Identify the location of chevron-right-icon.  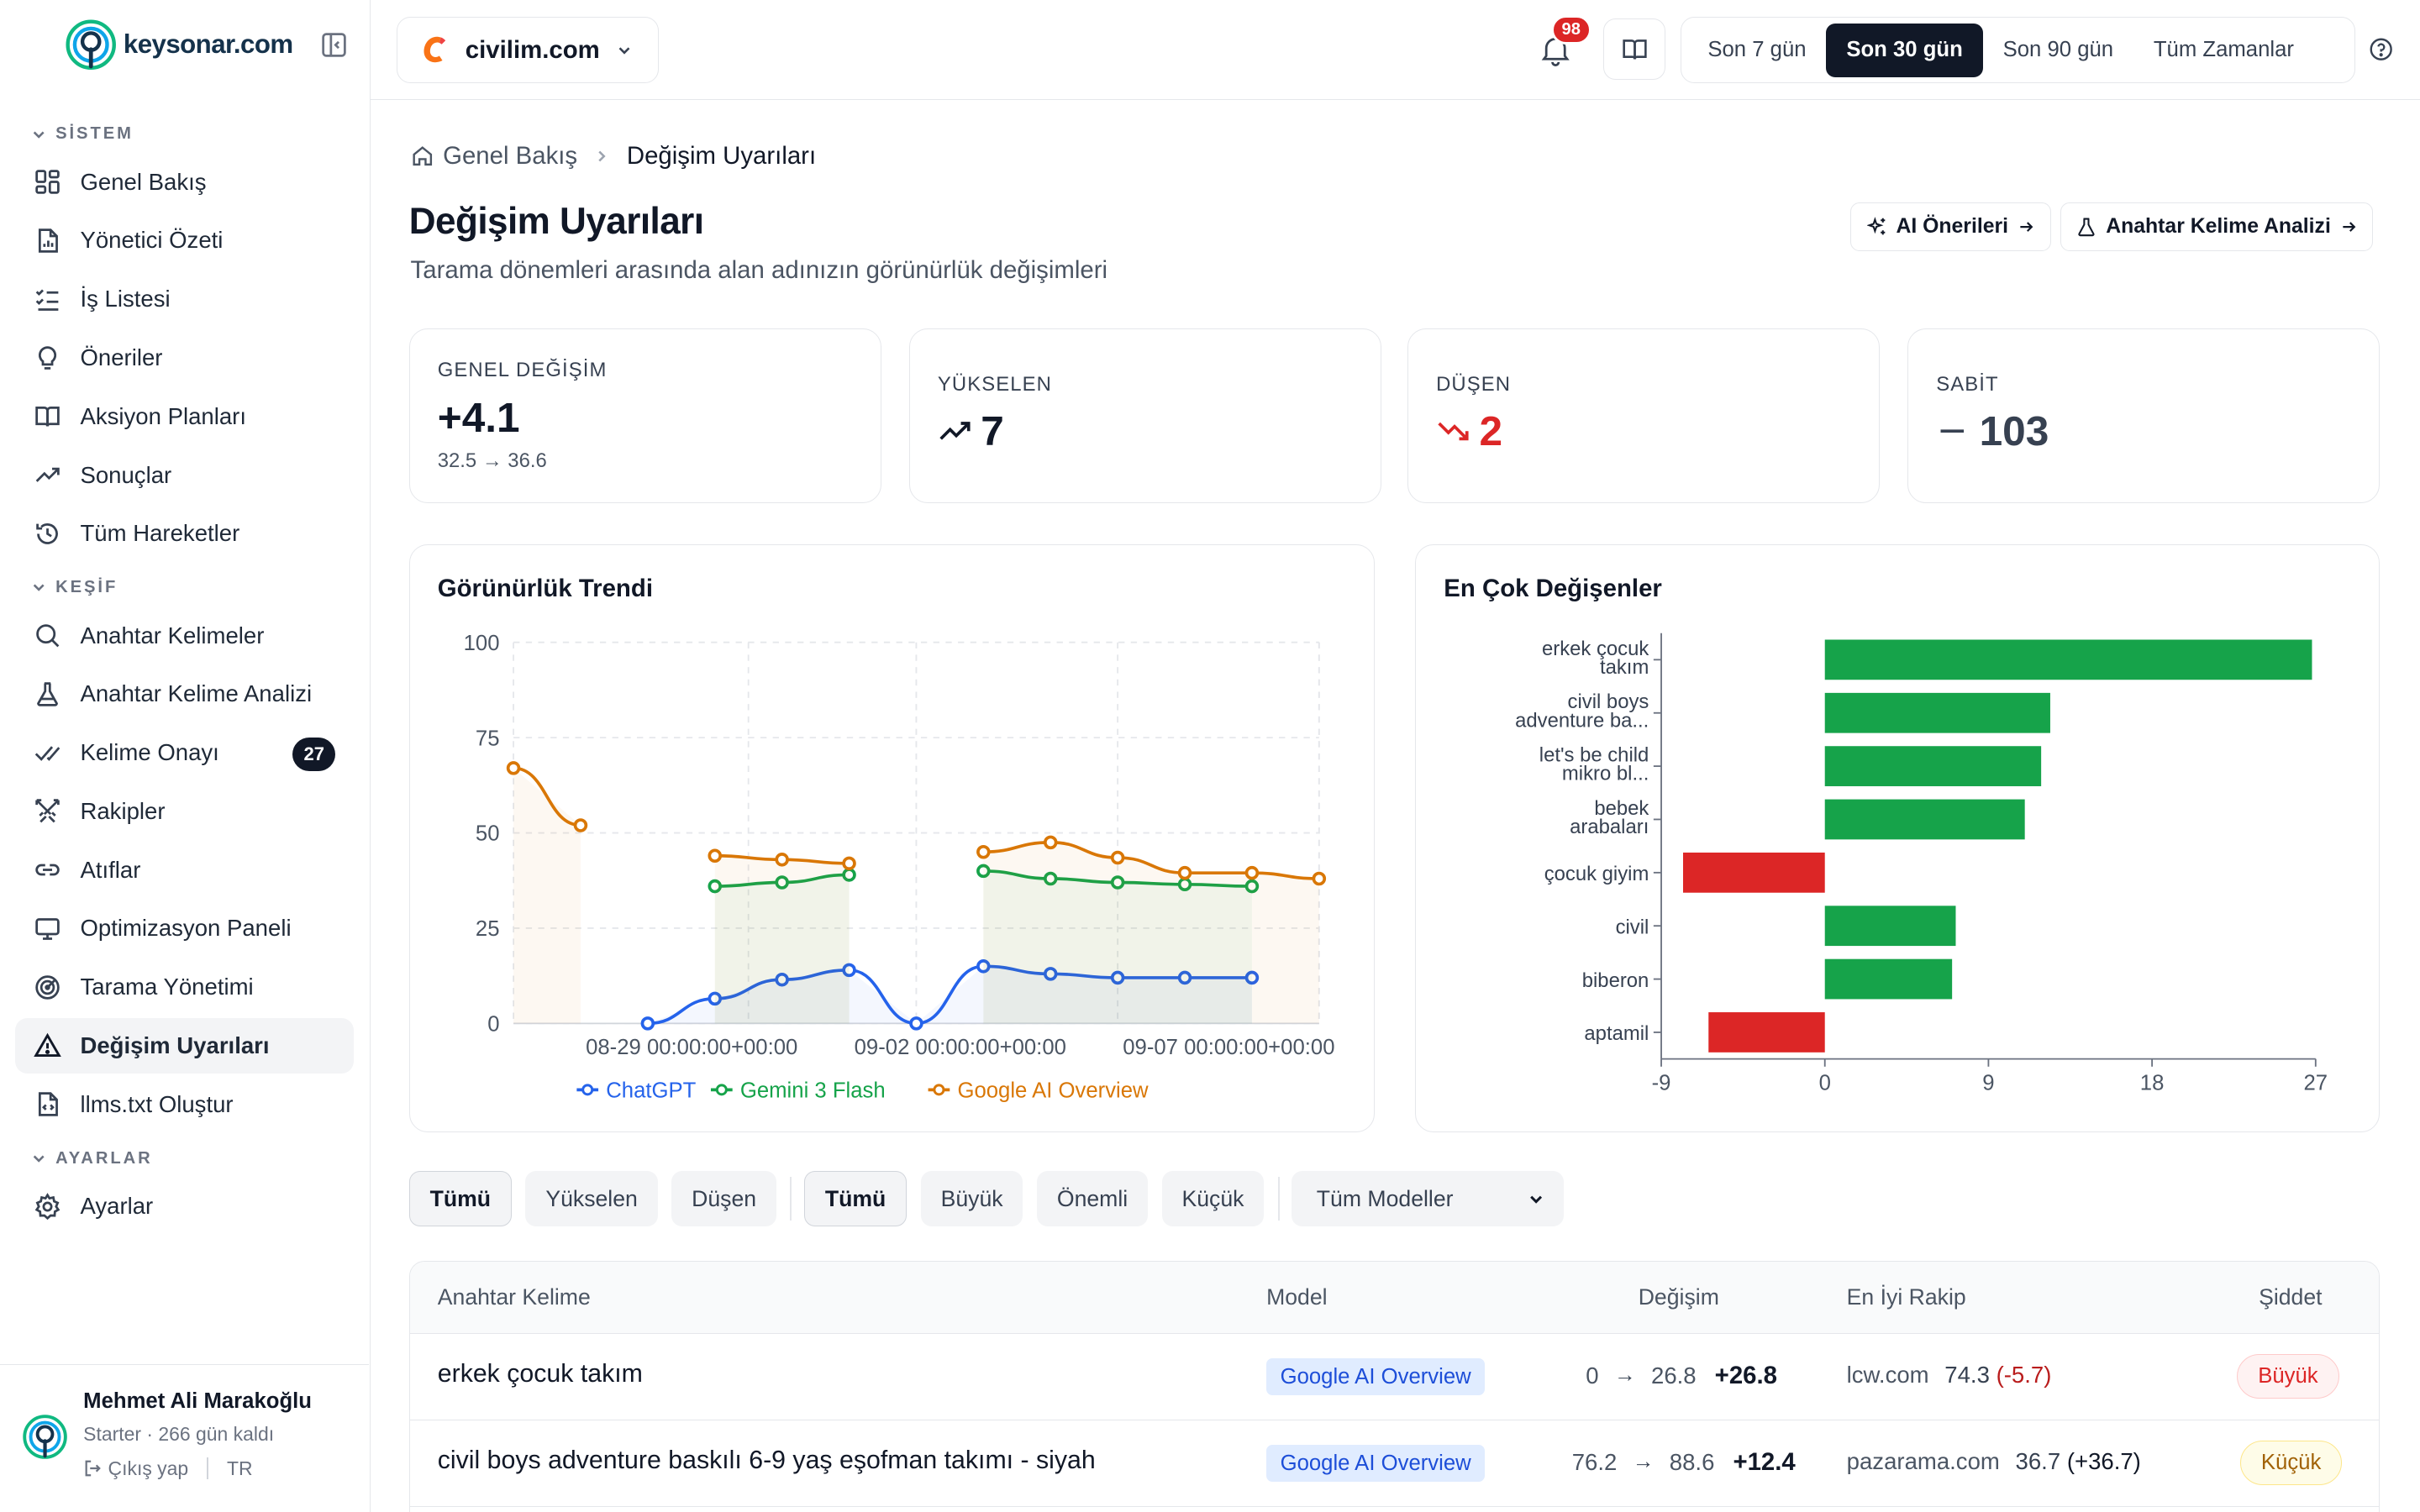
(602, 156).